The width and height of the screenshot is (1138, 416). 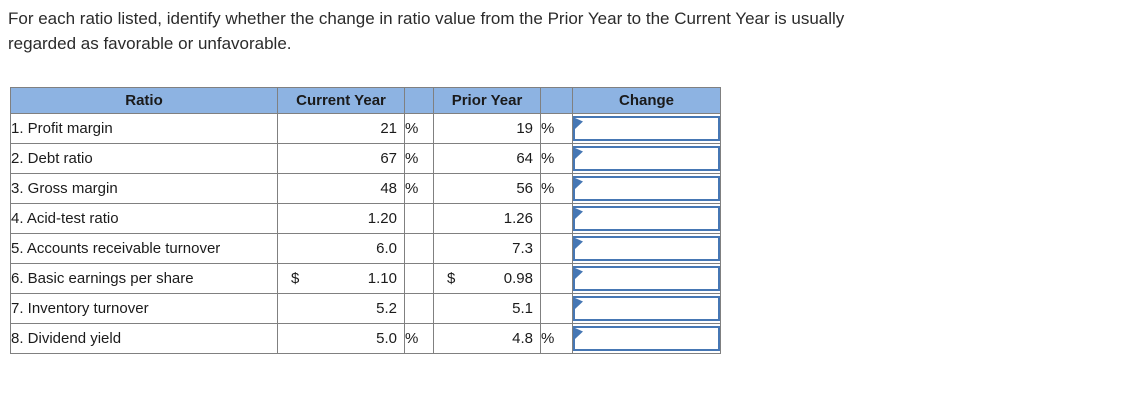 I want to click on column-header-current-year: Current Year, so click(x=341, y=100).